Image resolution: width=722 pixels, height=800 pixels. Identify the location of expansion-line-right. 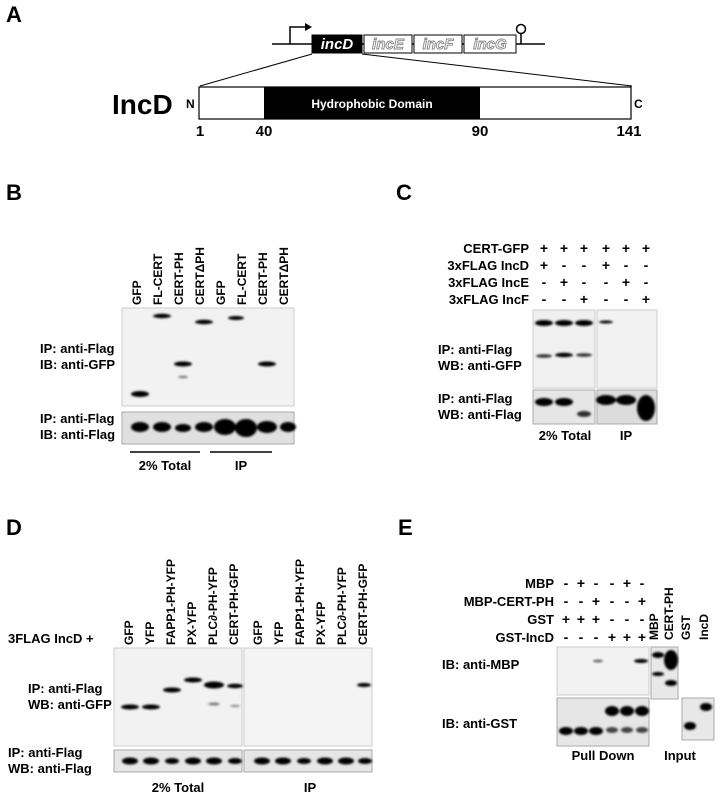
(497, 70).